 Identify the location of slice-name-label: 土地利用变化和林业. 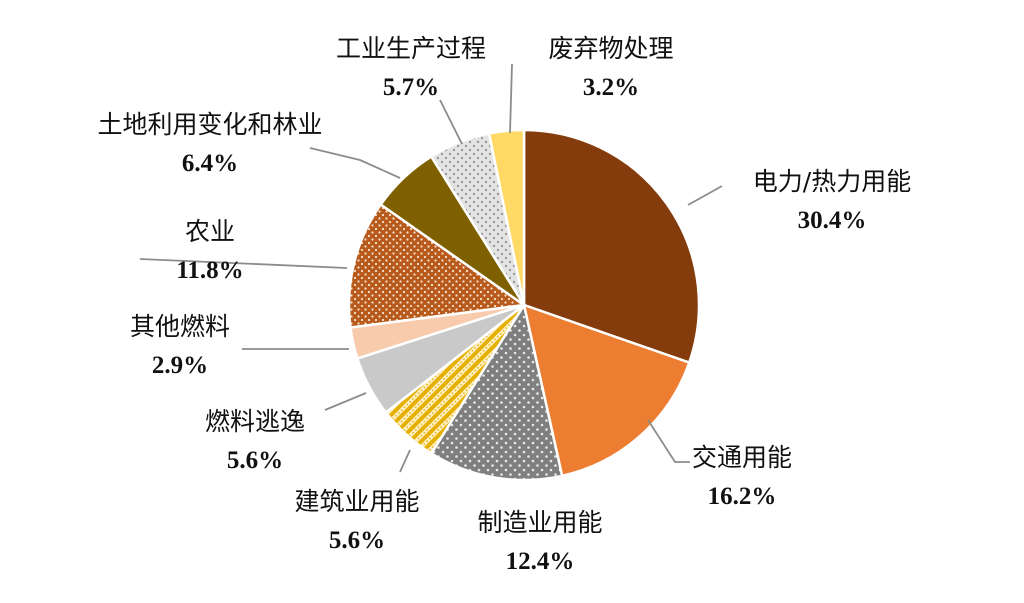
(209, 124).